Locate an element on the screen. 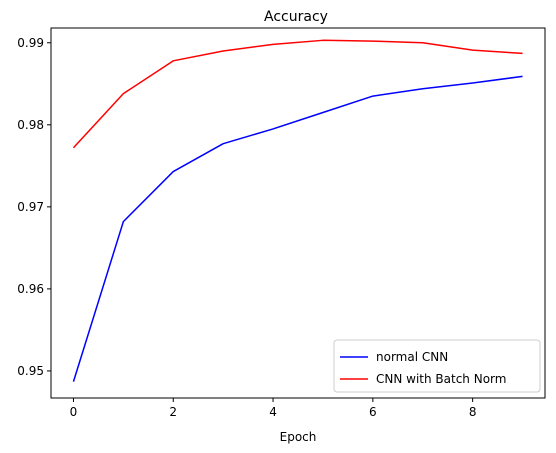 The height and width of the screenshot is (453, 556). chart-title: Accuracy is located at coordinates (296, 17).